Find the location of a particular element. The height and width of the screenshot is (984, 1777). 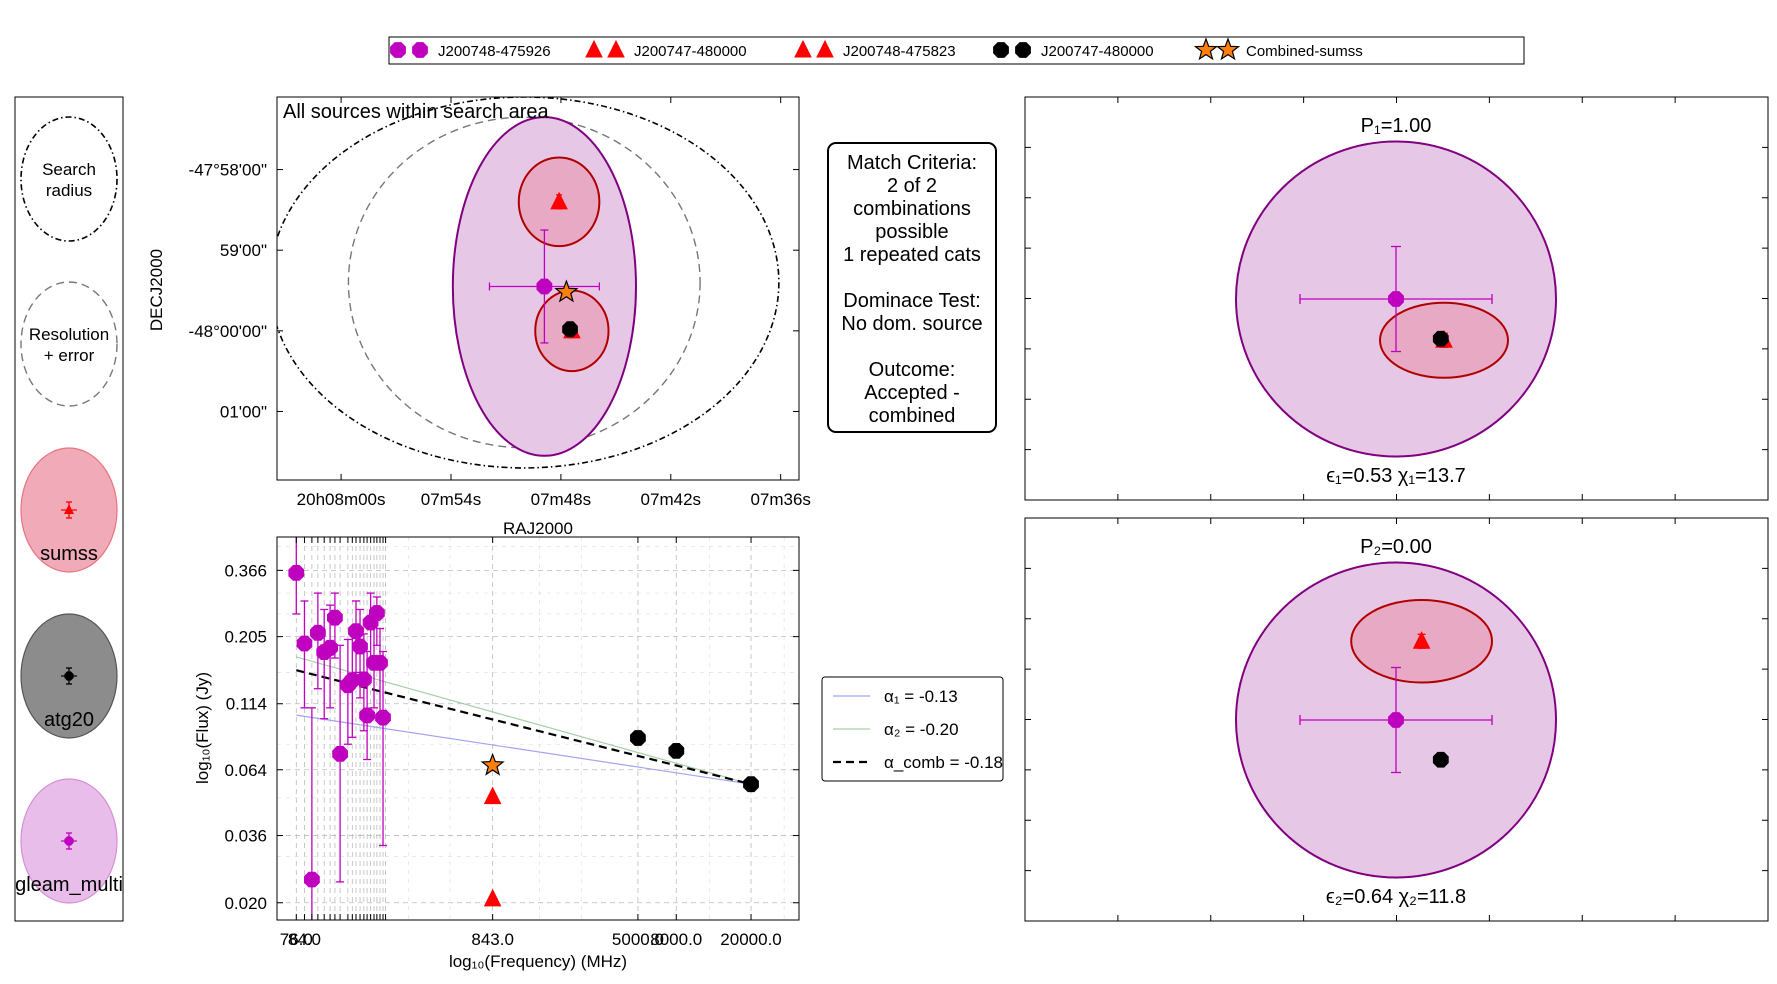

key-search-radius-ellipse is located at coordinates (69, 179).